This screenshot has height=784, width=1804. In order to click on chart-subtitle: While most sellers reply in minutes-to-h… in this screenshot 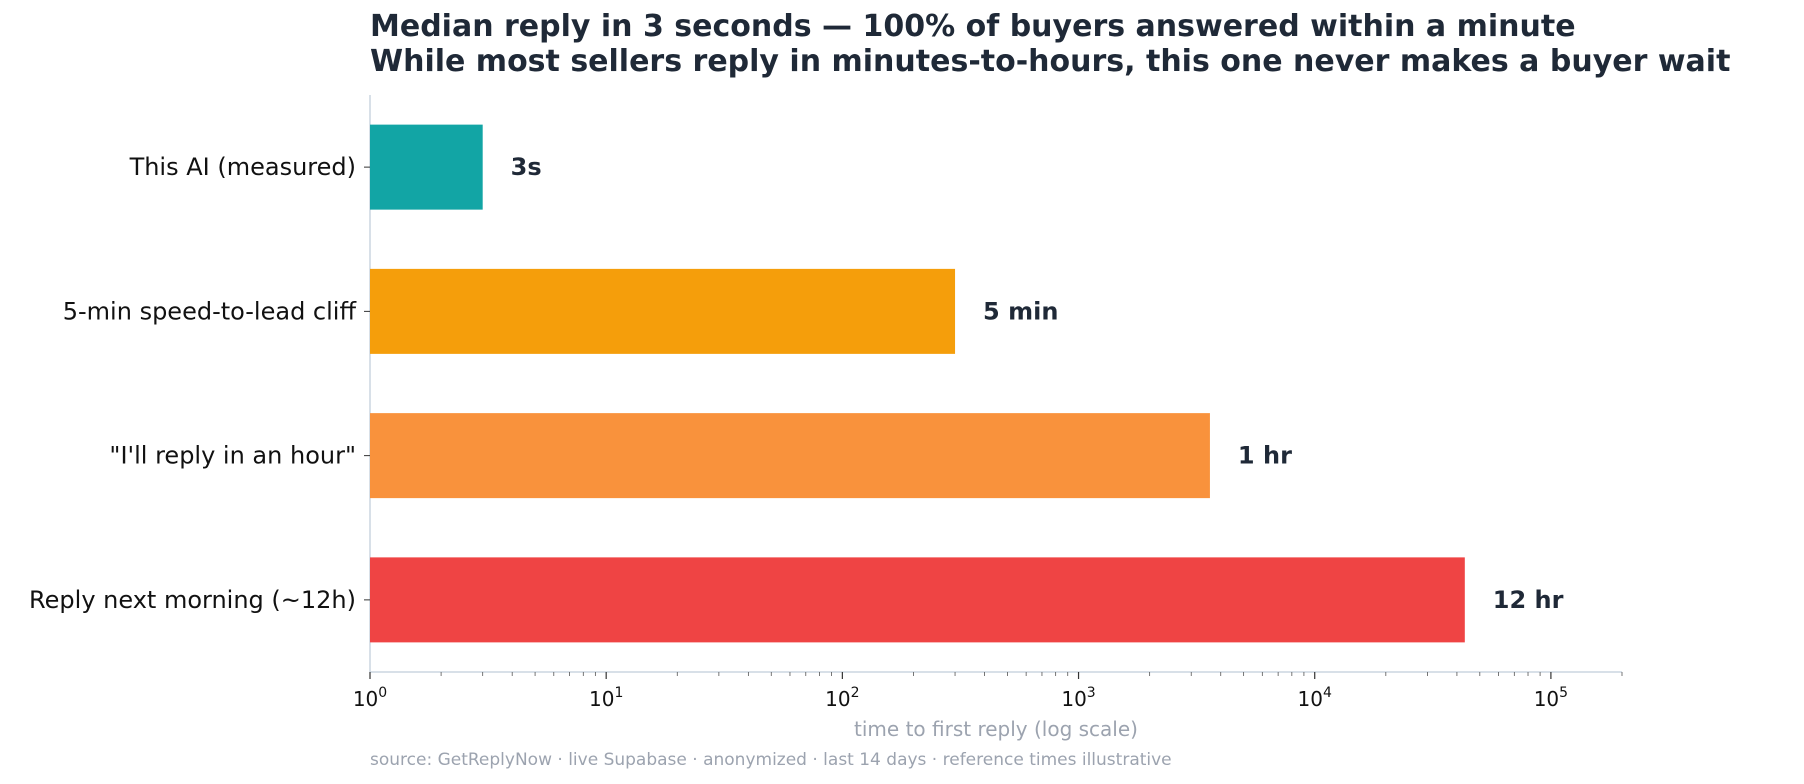, I will do `click(1050, 61)`.